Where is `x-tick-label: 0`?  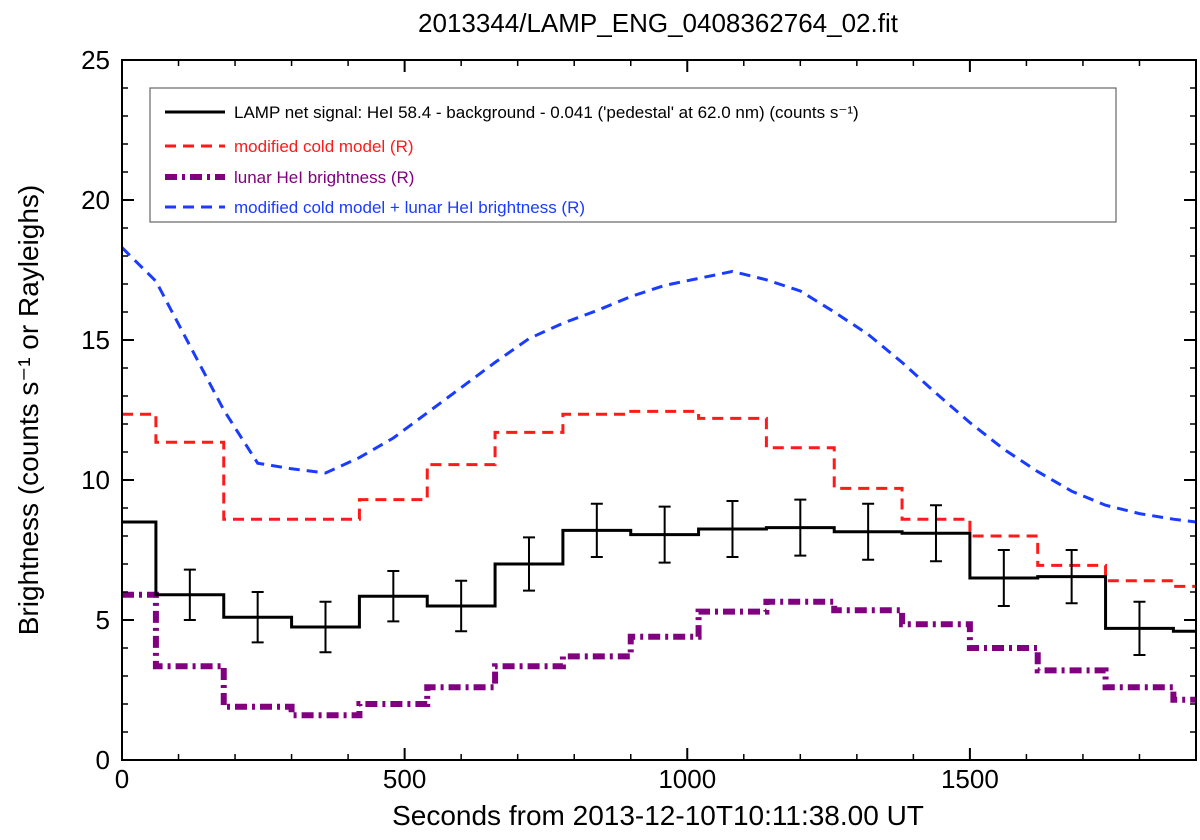 x-tick-label: 0 is located at coordinates (122, 779).